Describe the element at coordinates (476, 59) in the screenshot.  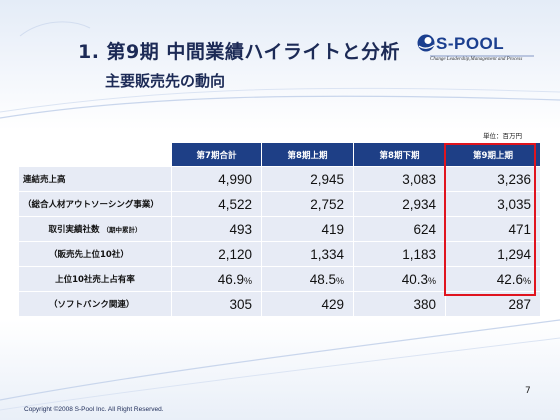
I see `logo-tagline: Change Leadership,Management and Process` at that location.